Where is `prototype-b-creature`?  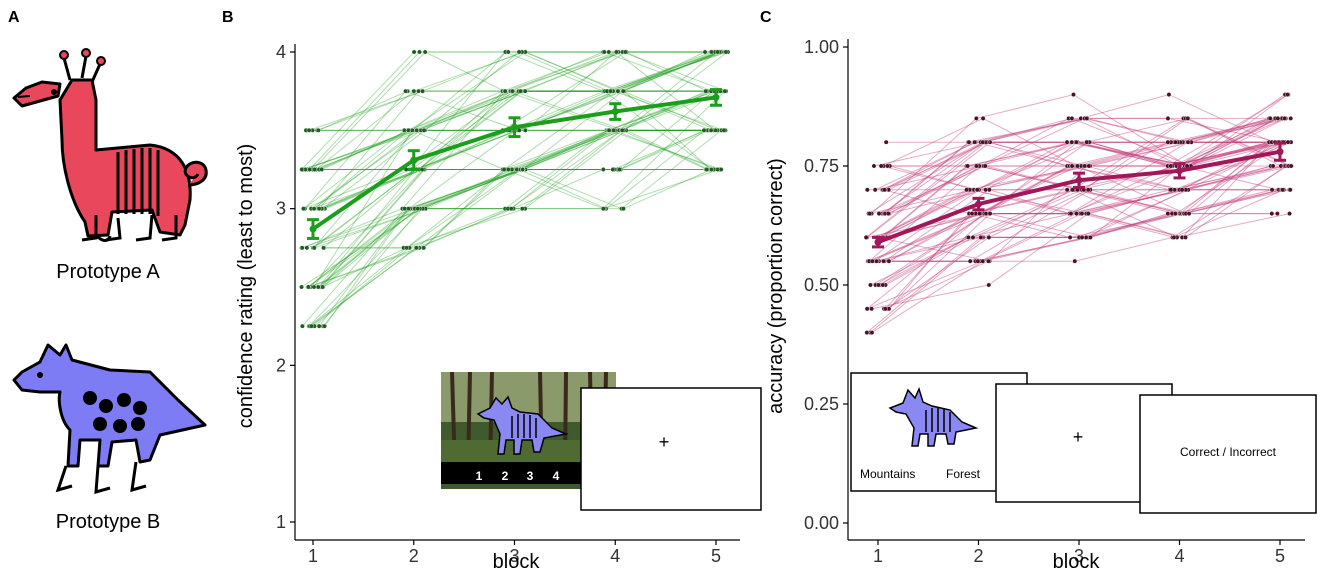 prototype-b-creature is located at coordinates (109, 419).